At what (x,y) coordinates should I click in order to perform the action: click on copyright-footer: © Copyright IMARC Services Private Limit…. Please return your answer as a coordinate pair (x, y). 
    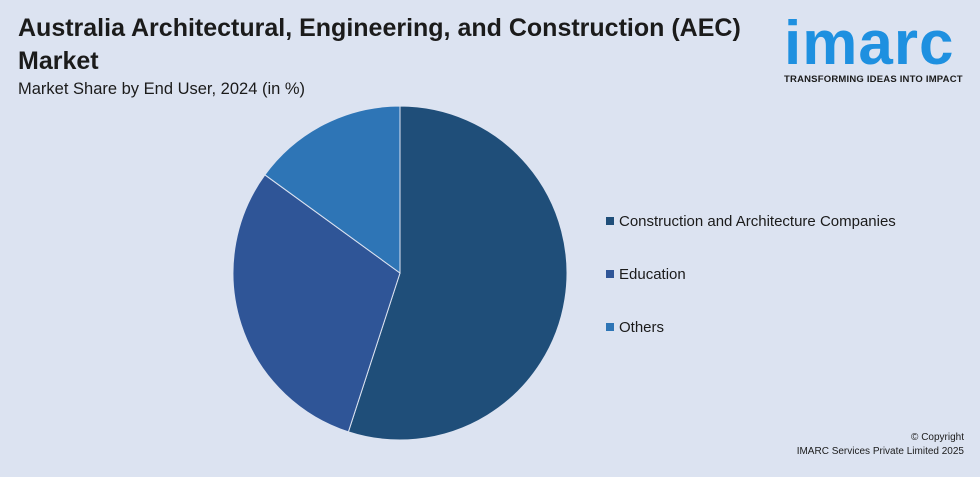
    Looking at the image, I should click on (880, 445).